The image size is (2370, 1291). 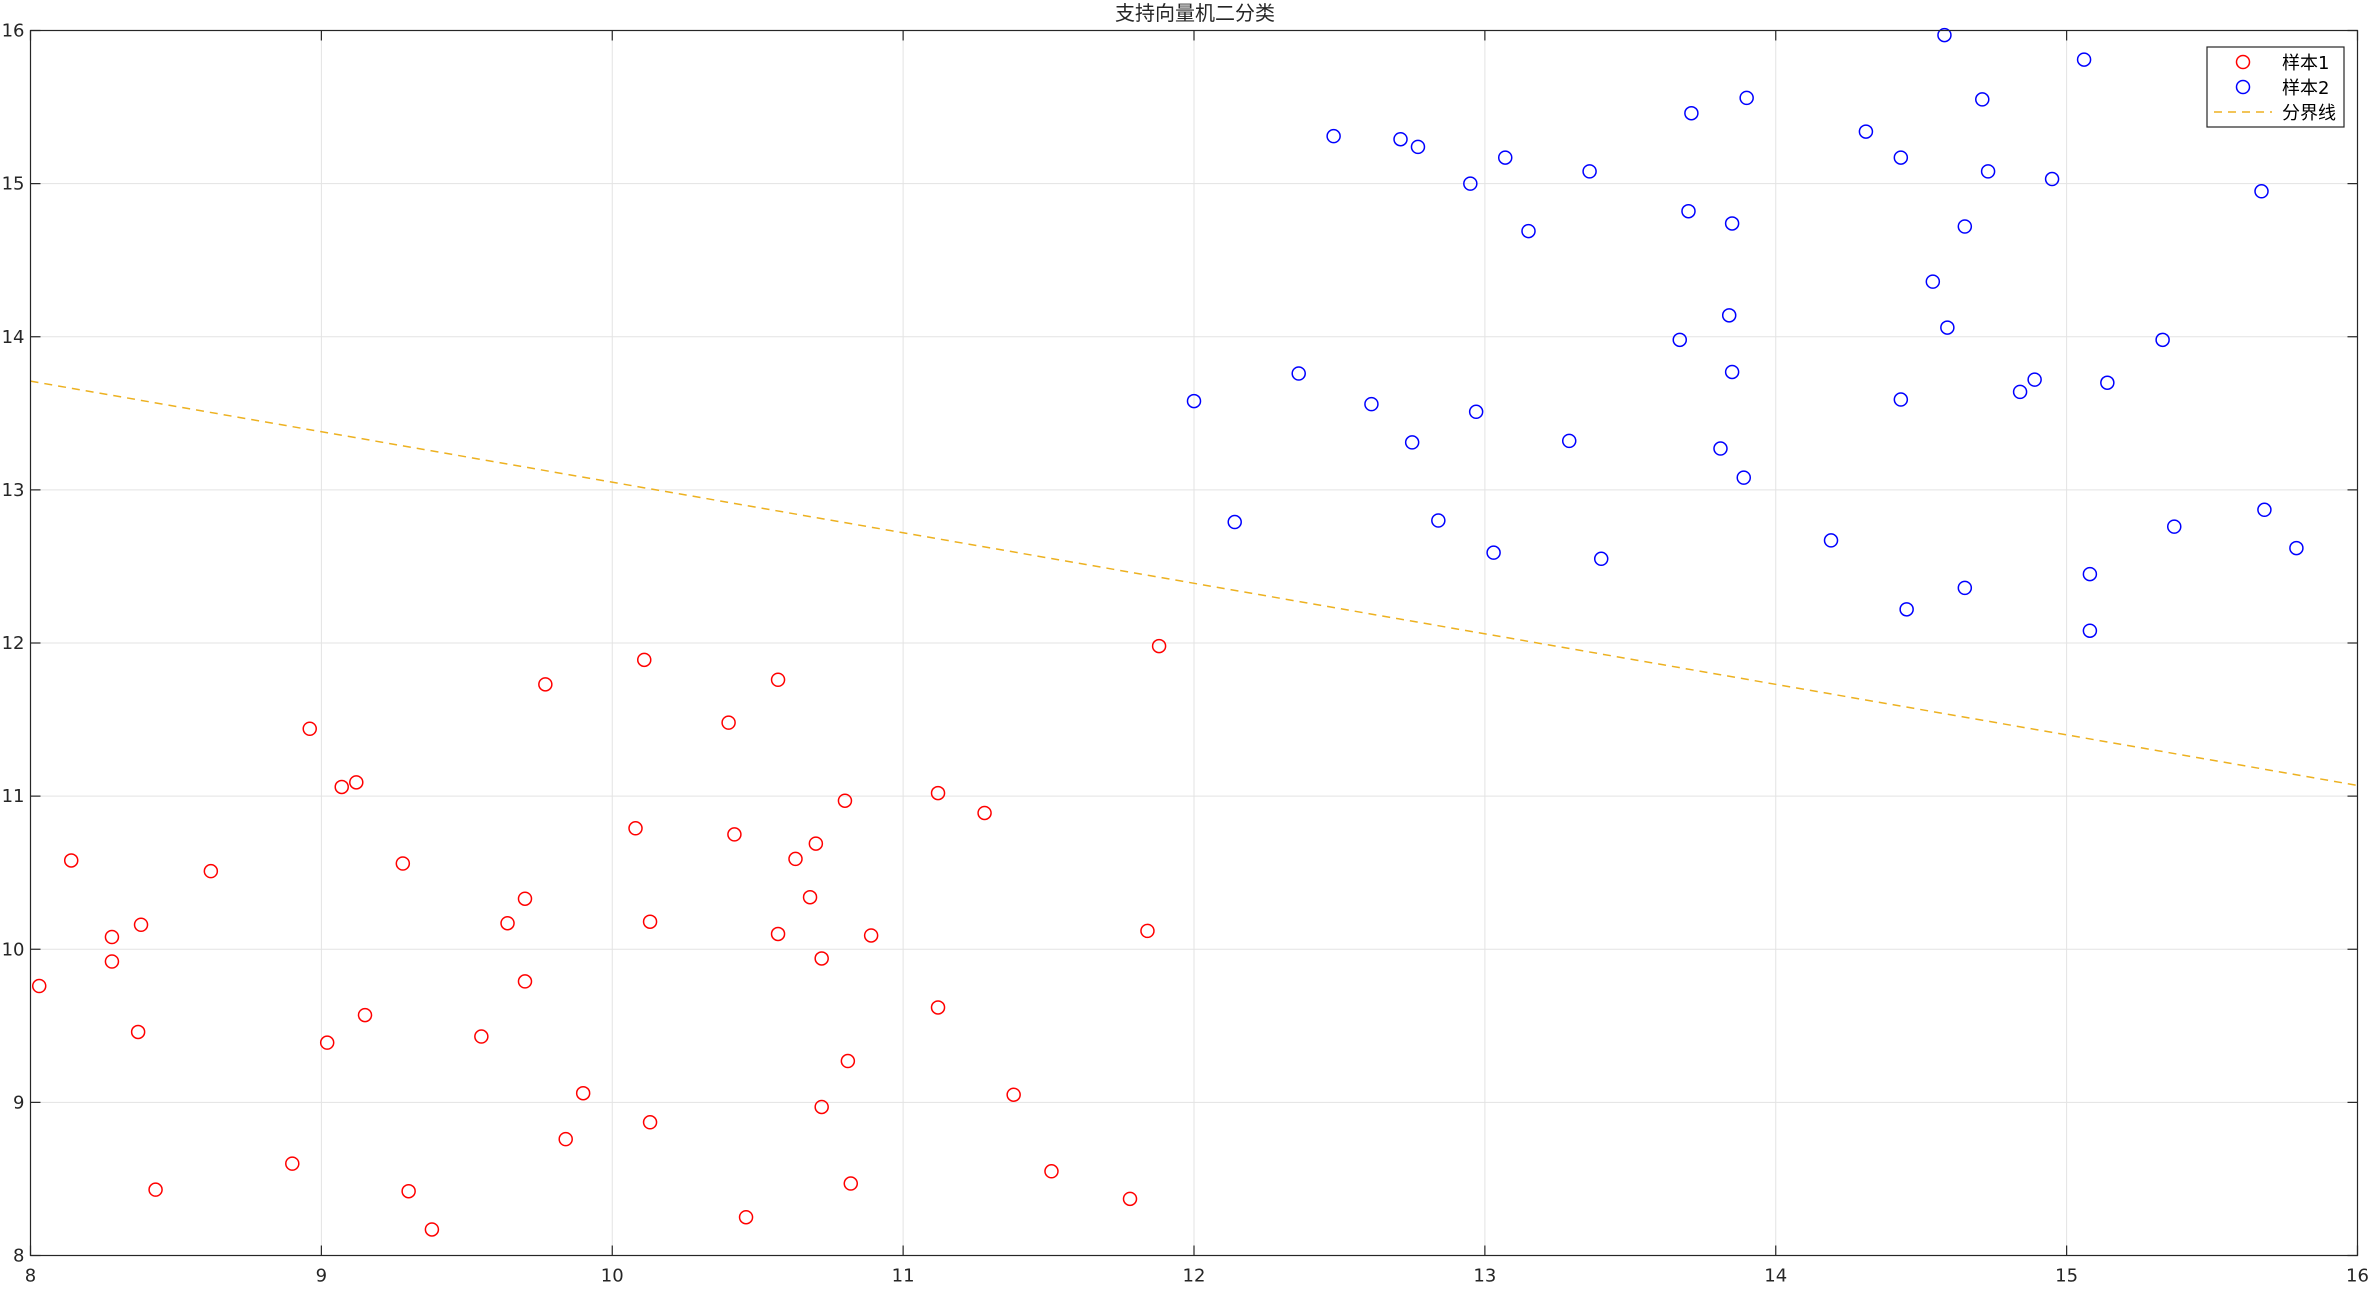 What do you see at coordinates (321, 1276) in the screenshot?
I see `x-tick-label: 9` at bounding box center [321, 1276].